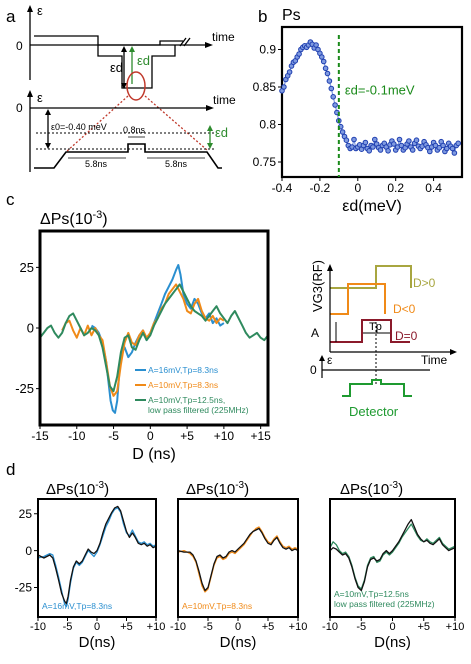  Describe the element at coordinates (77, 606) in the screenshot. I see `d1-legend-text: A=16mV,Tp=8.3ns` at that location.